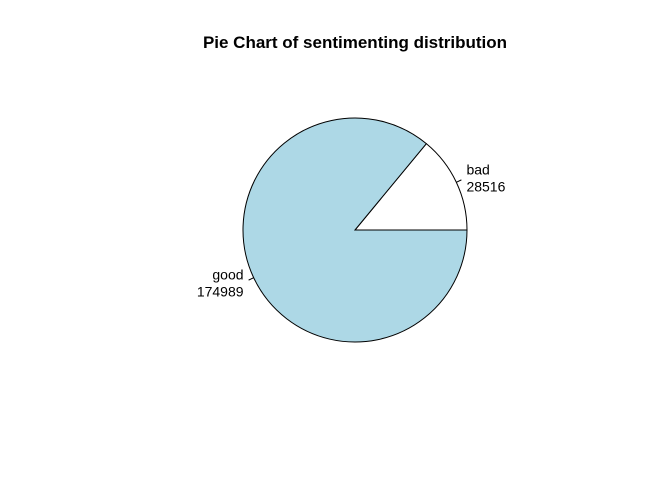 The width and height of the screenshot is (672, 480). Describe the element at coordinates (459, 181) in the screenshot. I see `pie-label-tick-bad` at that location.